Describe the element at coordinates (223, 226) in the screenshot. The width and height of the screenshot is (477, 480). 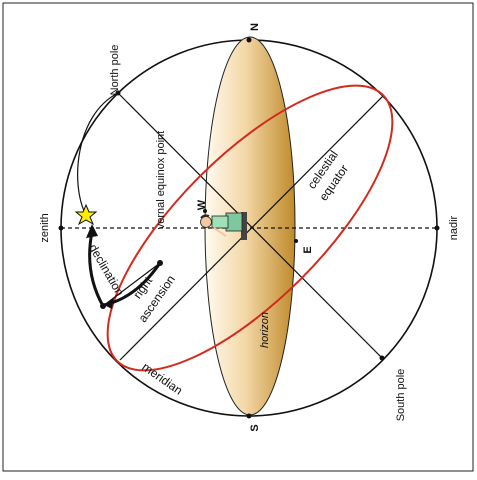
I see `observer-figure` at that location.